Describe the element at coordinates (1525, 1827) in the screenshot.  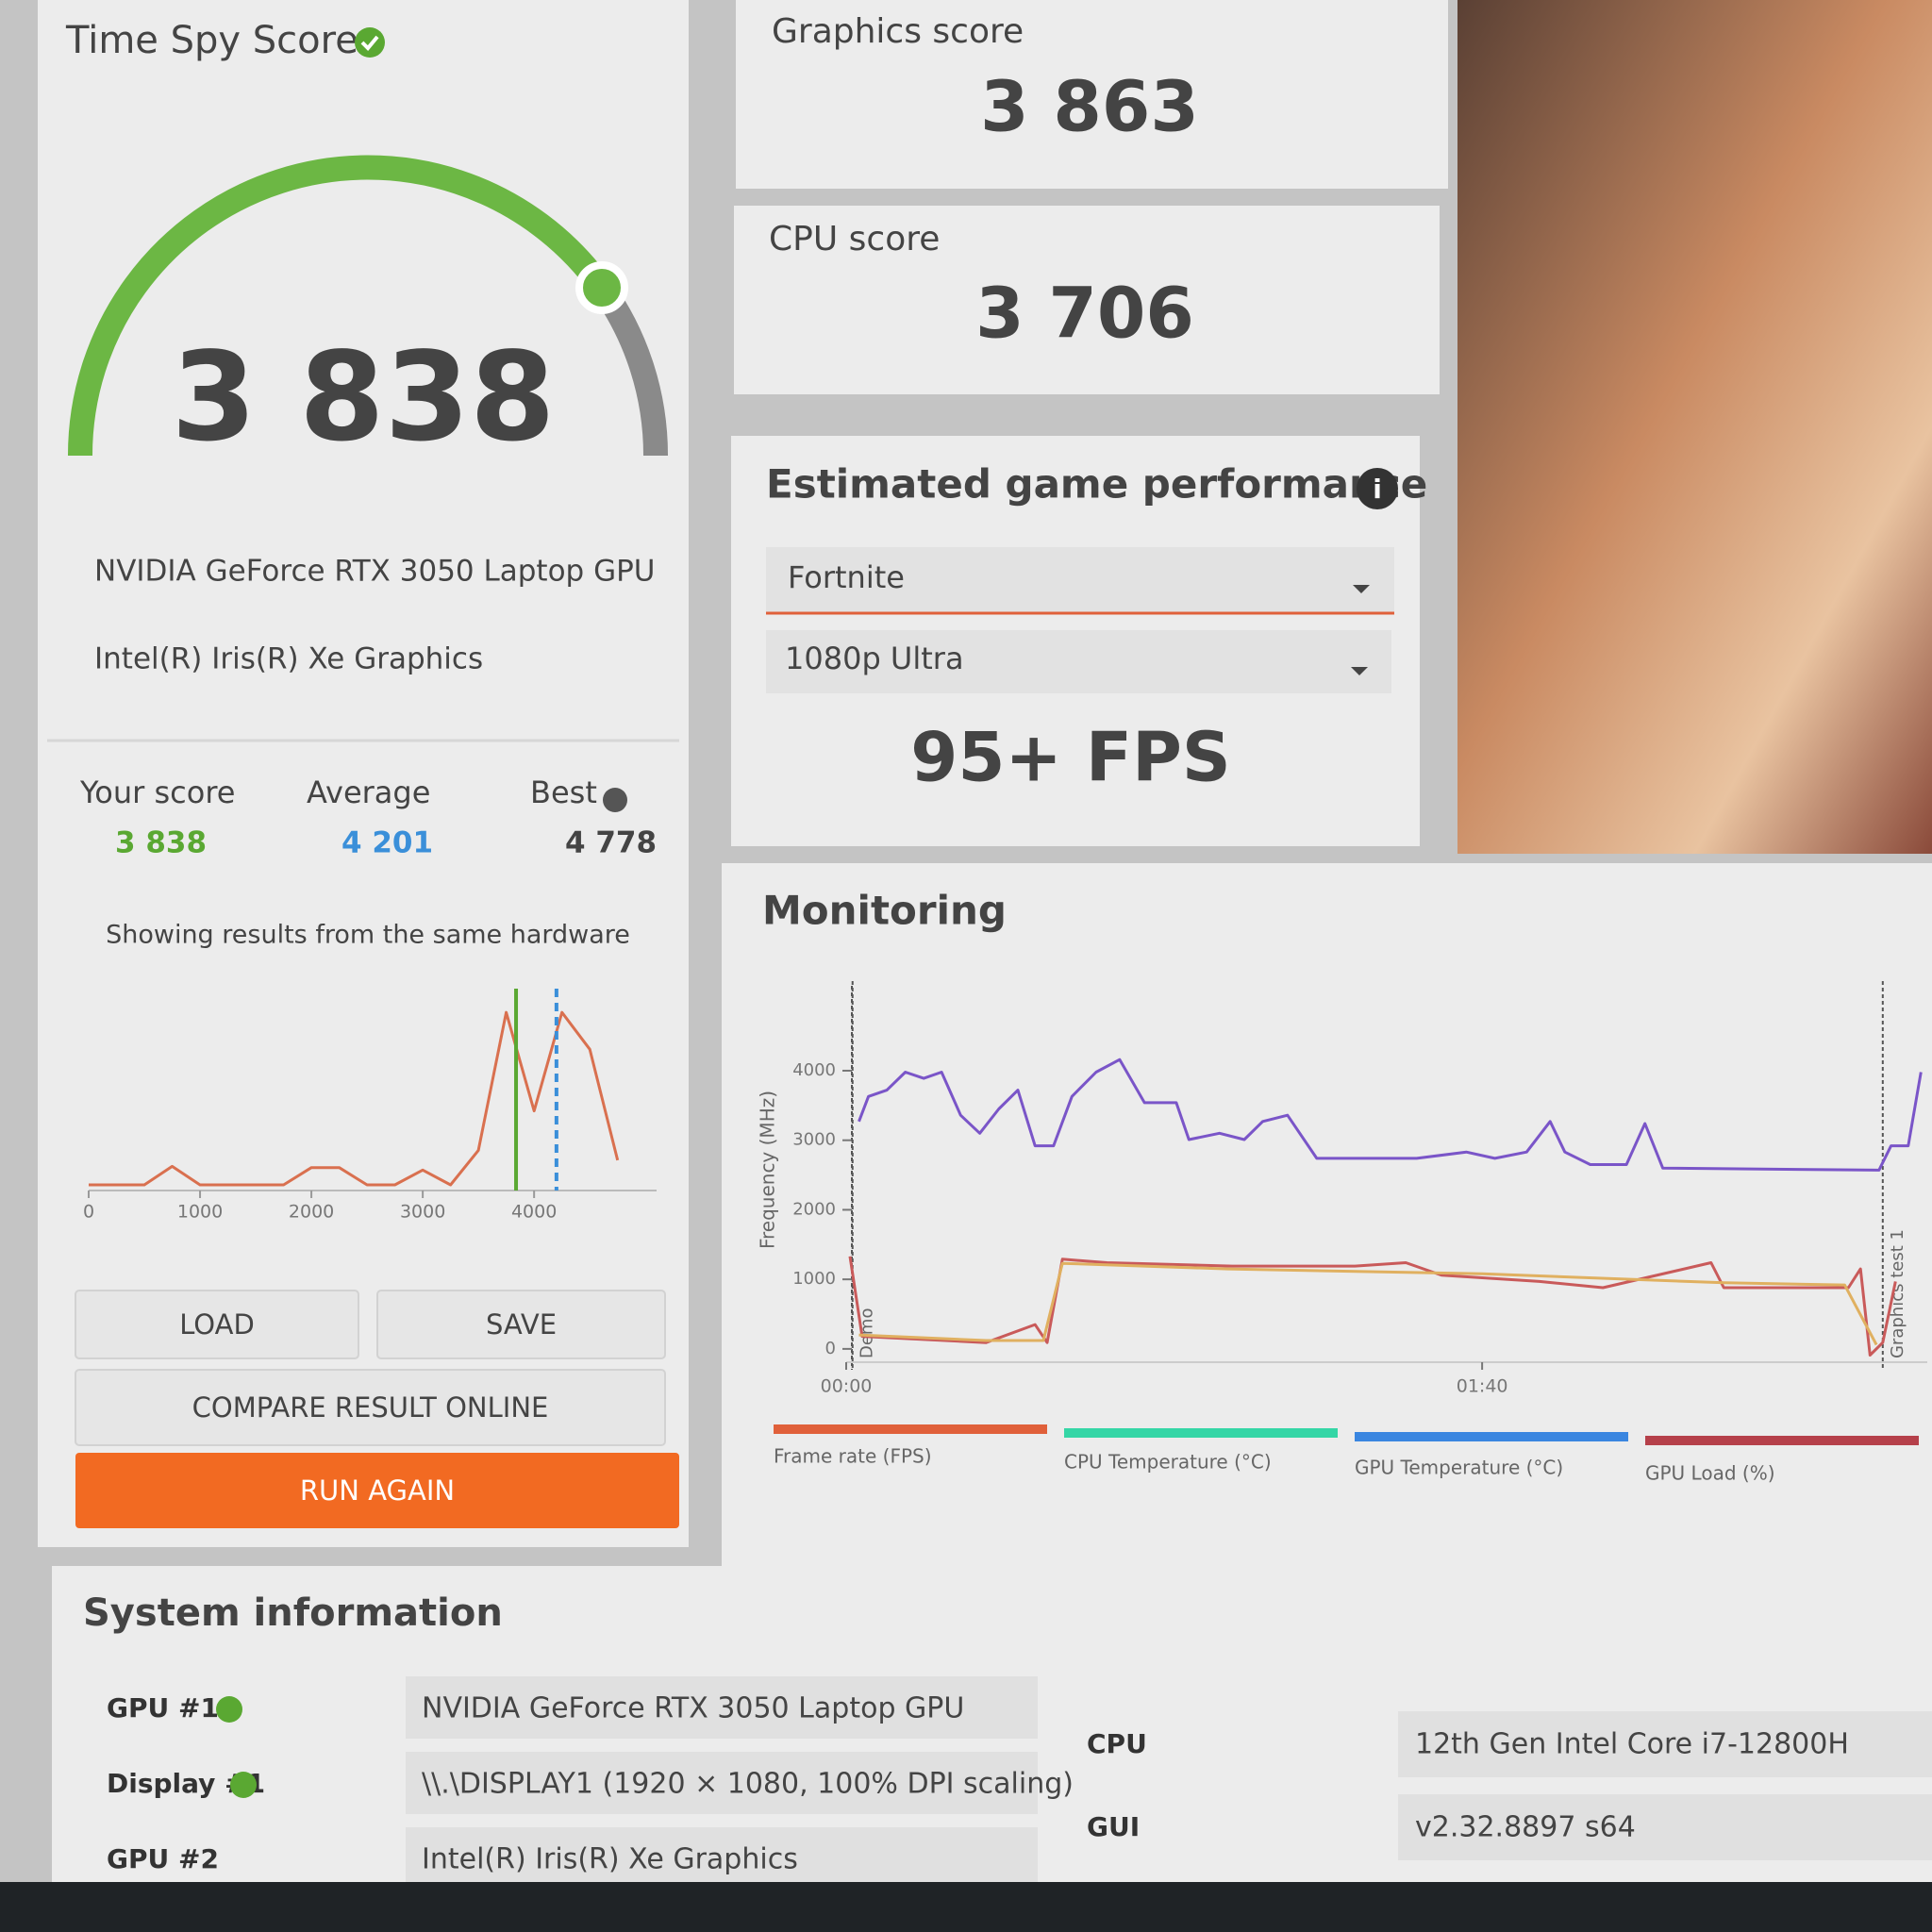
I see `info-value: v2.32.8897 s64` at that location.